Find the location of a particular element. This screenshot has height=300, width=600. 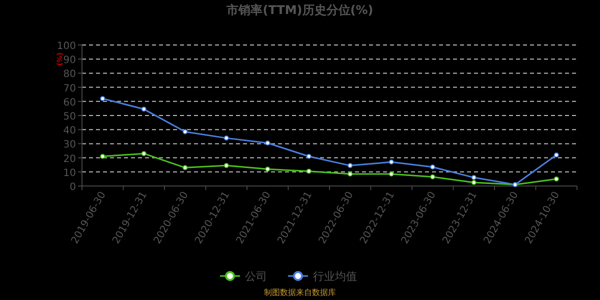

y-tick-label: 70 is located at coordinates (69, 88).